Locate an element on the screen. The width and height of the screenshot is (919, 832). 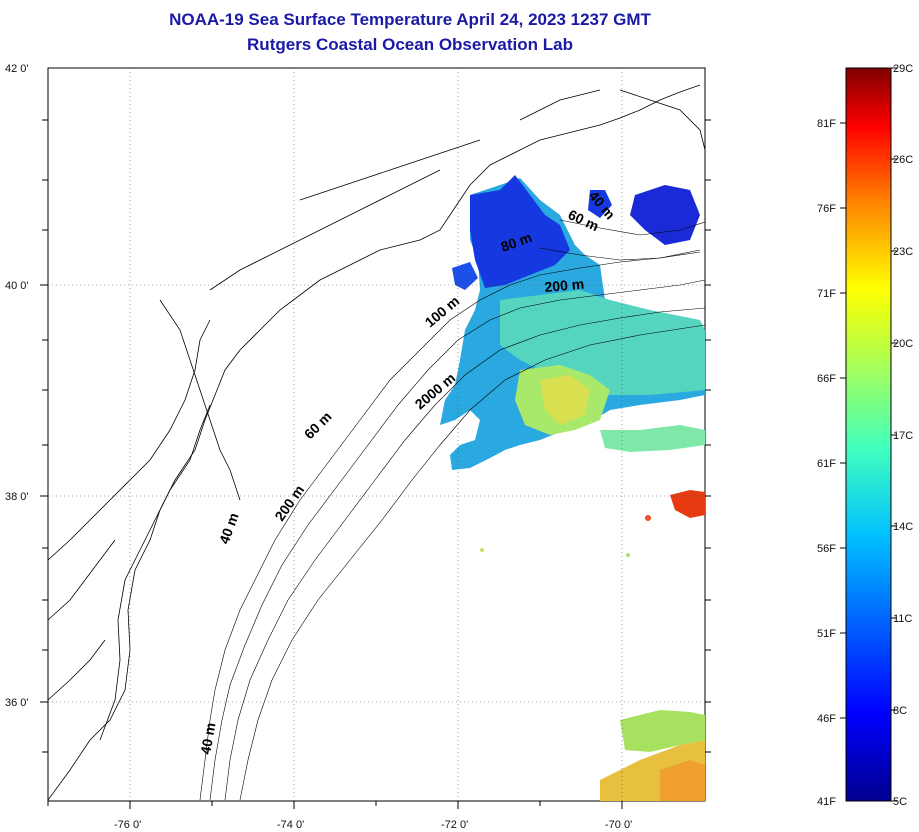
colorbar-c-label: 17C is located at coordinates (903, 436).